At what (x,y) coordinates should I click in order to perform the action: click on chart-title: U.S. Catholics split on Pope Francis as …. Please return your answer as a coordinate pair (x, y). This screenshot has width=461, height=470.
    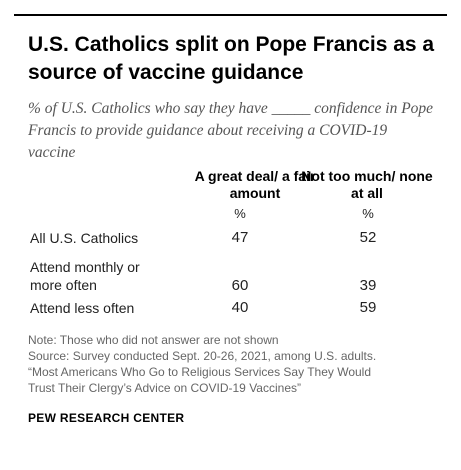
    Looking at the image, I should click on (231, 58).